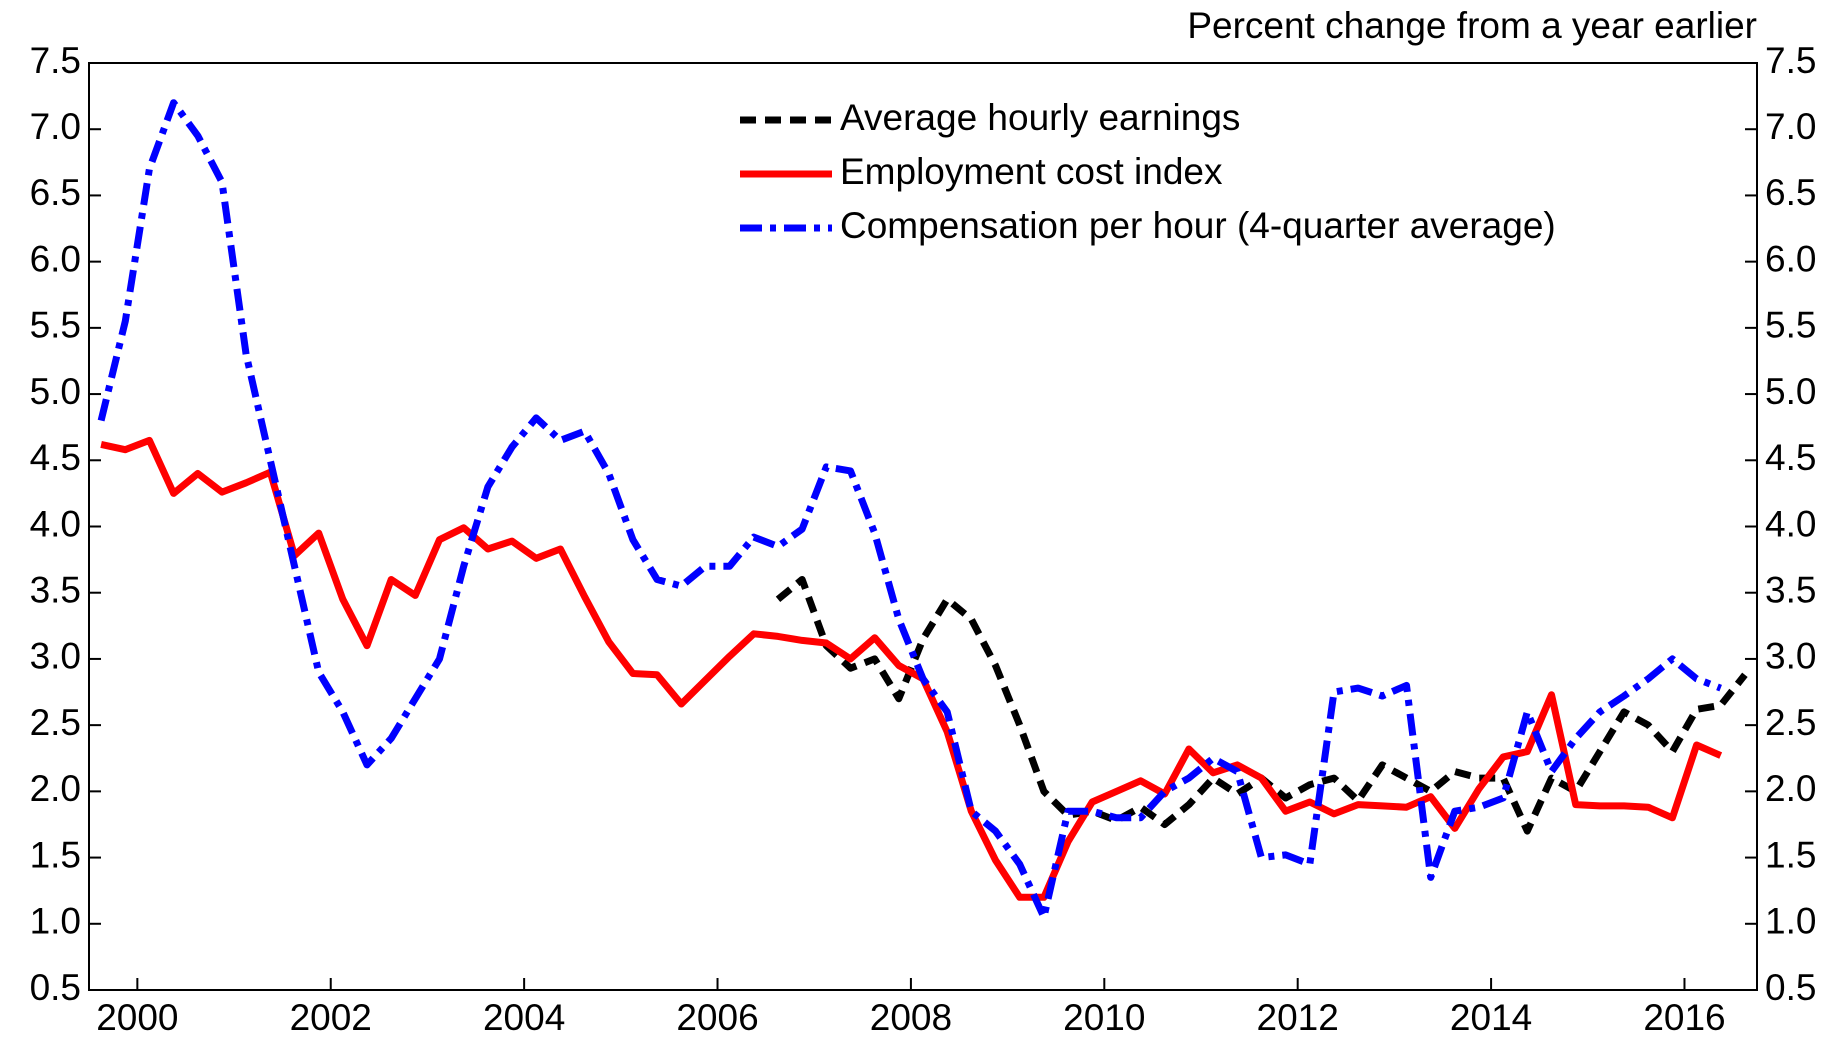 This screenshot has width=1846, height=1043. I want to click on y2-tick-label: 7.0, so click(1790, 126).